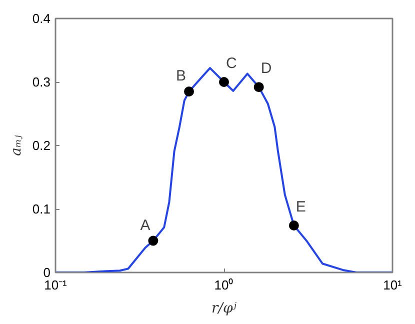  I want to click on y-tick-label: 0.2, so click(41, 145).